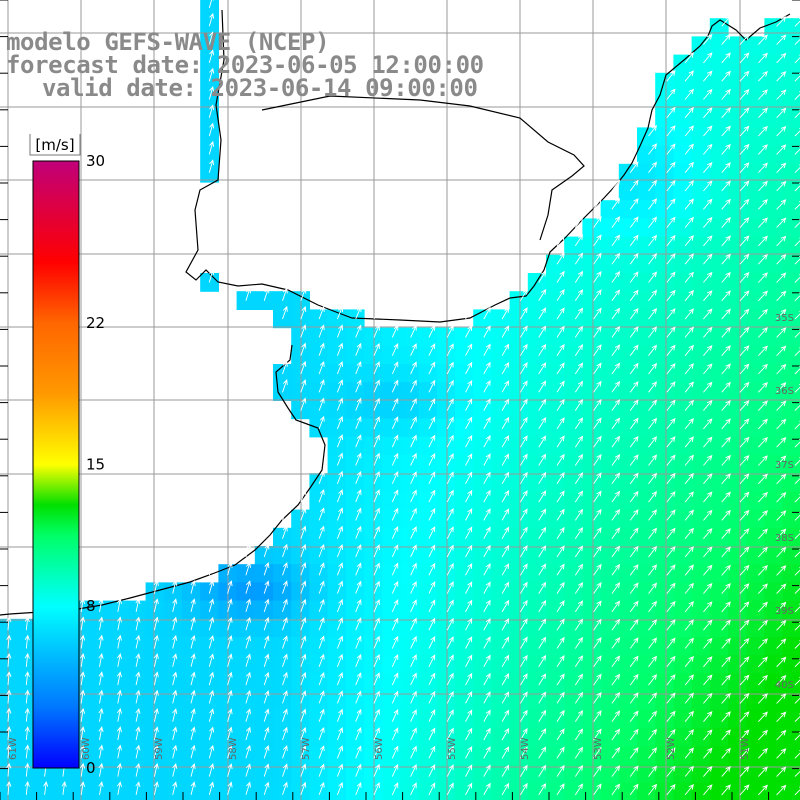 This screenshot has height=800, width=800. Describe the element at coordinates (55, 145) in the screenshot. I see `colorbar-unit-bracket` at that location.